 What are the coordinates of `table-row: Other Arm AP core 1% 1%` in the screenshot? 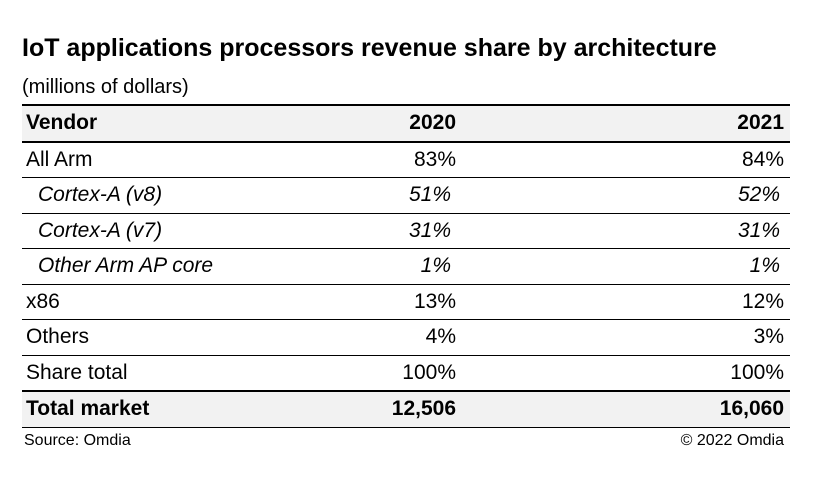 It's located at (406, 266).